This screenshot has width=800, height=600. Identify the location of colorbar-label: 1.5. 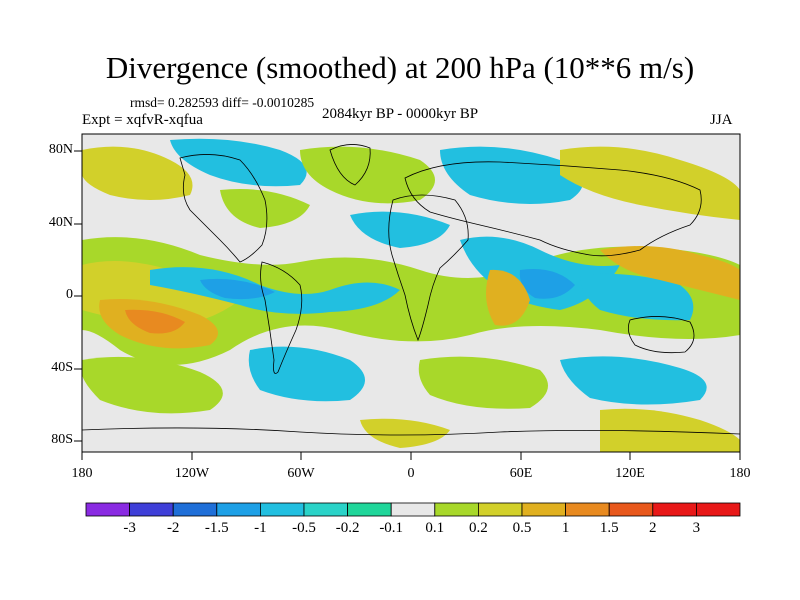
(609, 528).